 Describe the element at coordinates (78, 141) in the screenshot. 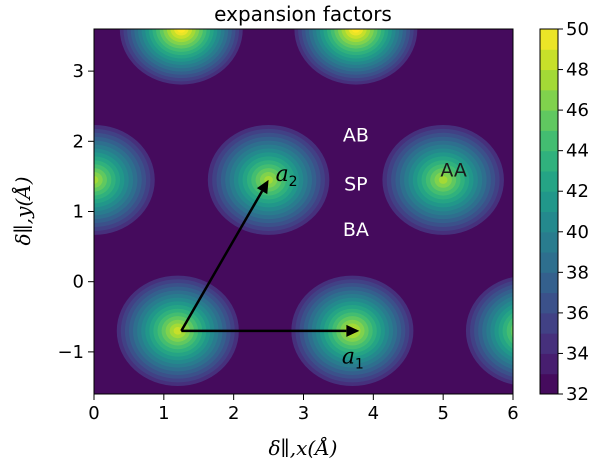

I see `y-tick-label: 2` at that location.